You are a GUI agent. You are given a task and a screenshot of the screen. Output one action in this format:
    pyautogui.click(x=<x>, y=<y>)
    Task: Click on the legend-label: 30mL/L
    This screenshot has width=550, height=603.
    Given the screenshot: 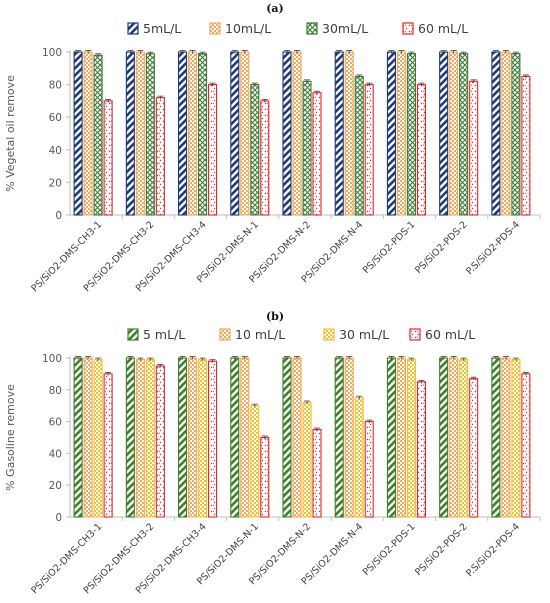 What is the action you would take?
    pyautogui.click(x=345, y=28)
    